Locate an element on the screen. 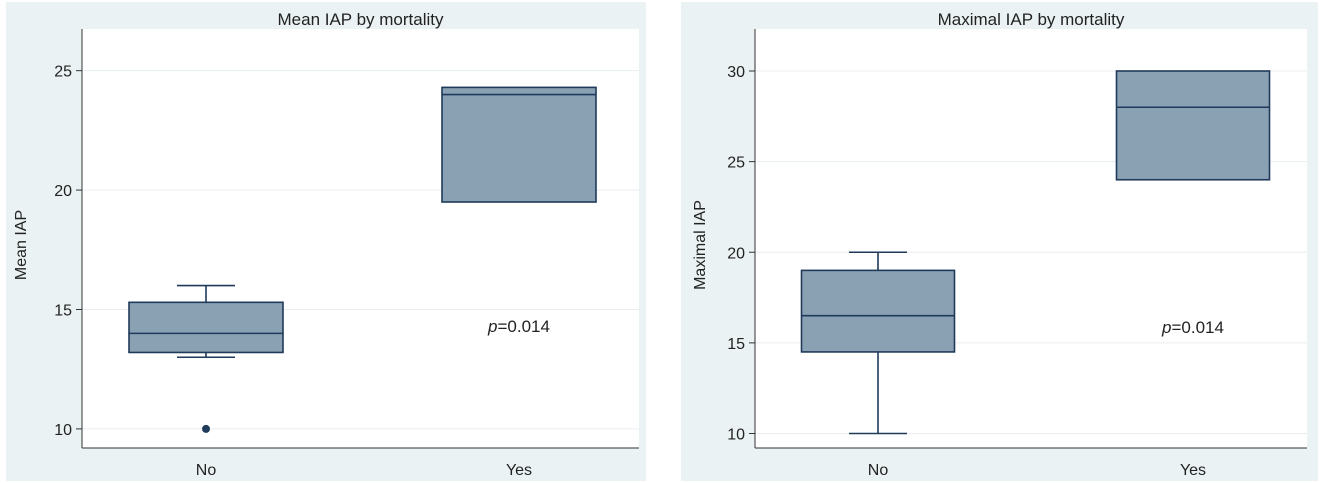 The width and height of the screenshot is (1323, 483). y-axis-label: Mean IAP is located at coordinates (21, 245).